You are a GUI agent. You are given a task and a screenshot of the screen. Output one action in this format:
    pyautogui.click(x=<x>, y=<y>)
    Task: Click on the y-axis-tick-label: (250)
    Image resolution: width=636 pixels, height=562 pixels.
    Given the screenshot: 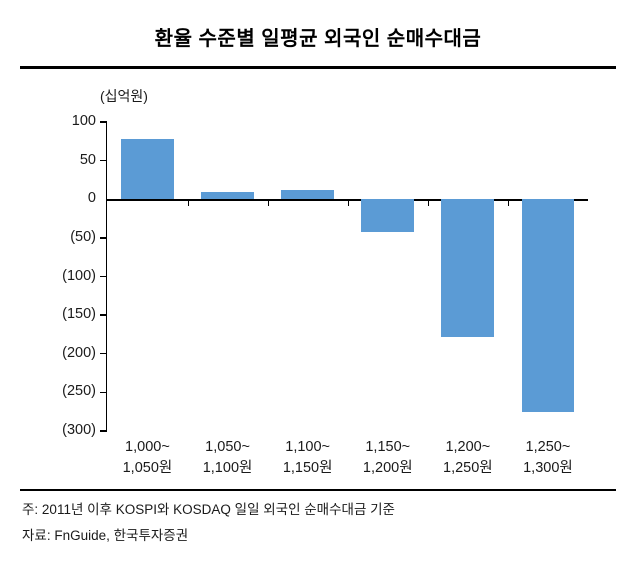 What is the action you would take?
    pyautogui.click(x=79, y=391)
    